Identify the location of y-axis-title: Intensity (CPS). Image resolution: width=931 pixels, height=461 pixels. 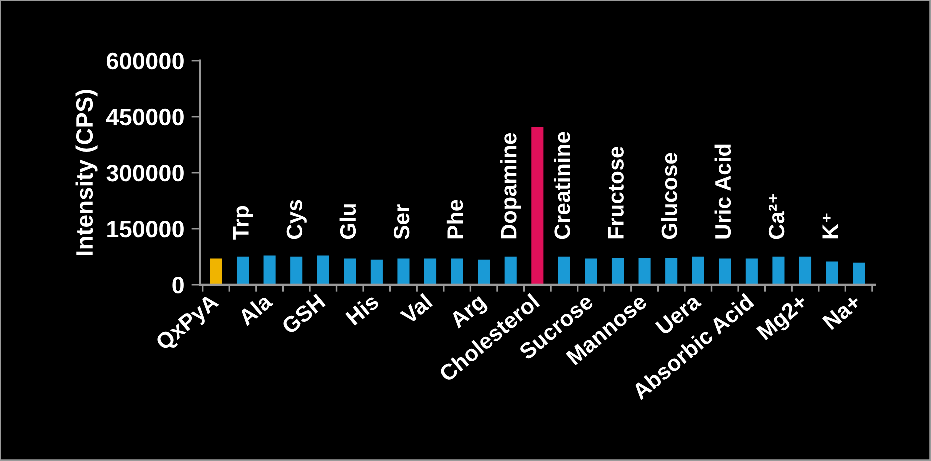
(87, 173).